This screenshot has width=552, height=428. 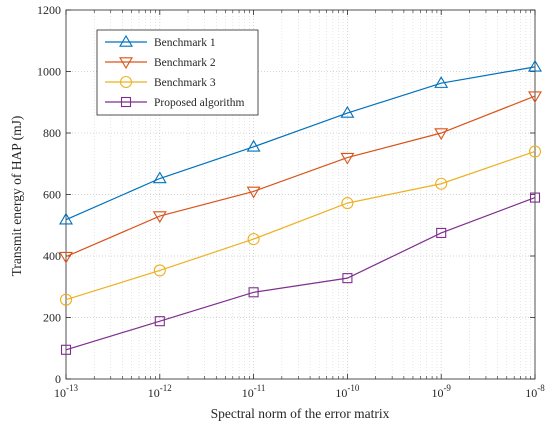 I want to click on y-tick-labels: 0 200 400 600 800 1000 1200, so click(x=49, y=194).